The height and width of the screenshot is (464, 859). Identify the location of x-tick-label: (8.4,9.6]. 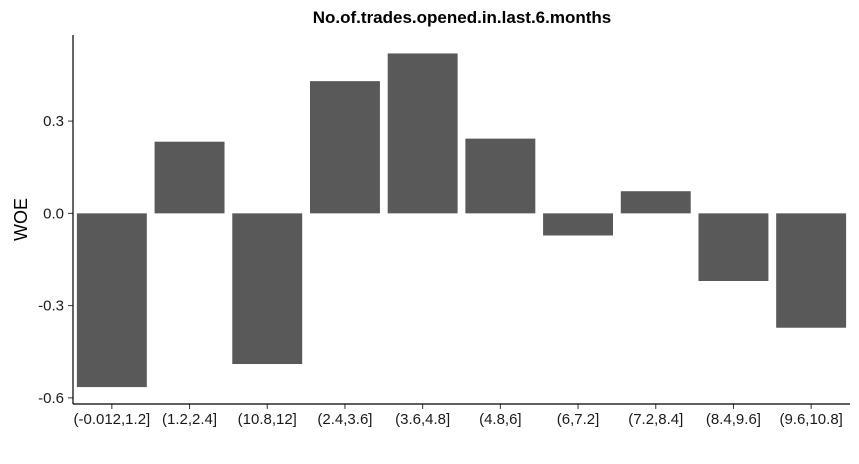
(733, 419).